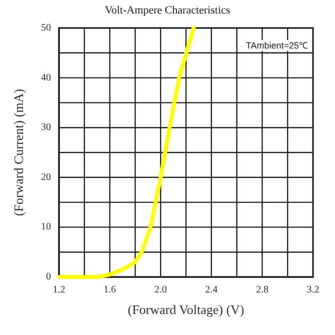 This screenshot has width=335, height=335. I want to click on y-tick-label: 50, so click(46, 28).